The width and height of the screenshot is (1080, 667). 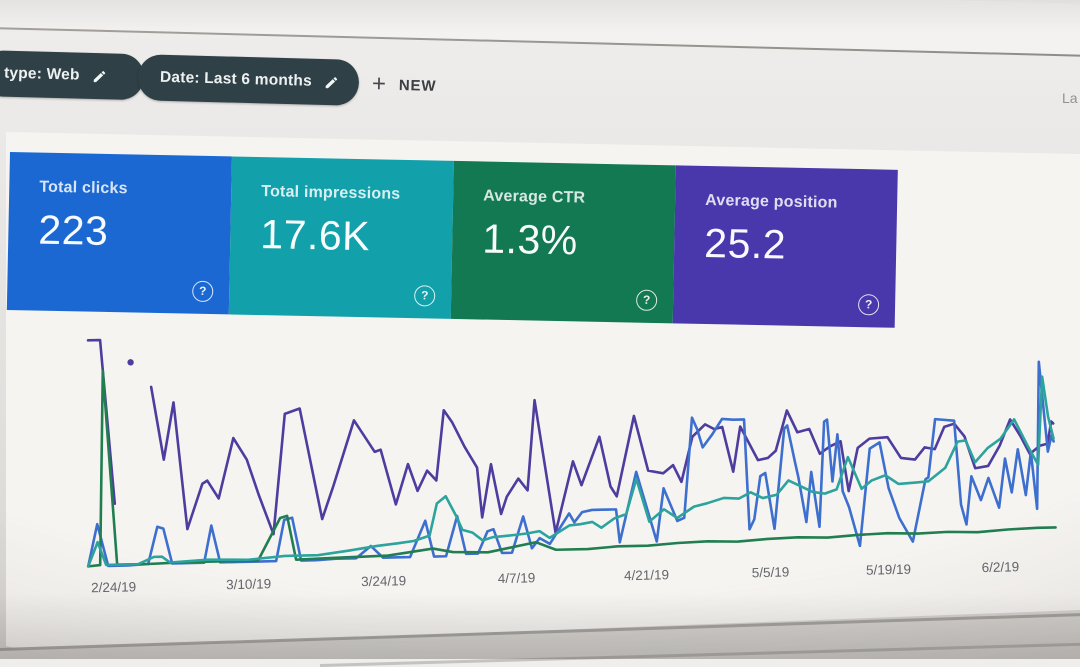 I want to click on search-type-filter-label: type: Web, so click(x=41, y=74).